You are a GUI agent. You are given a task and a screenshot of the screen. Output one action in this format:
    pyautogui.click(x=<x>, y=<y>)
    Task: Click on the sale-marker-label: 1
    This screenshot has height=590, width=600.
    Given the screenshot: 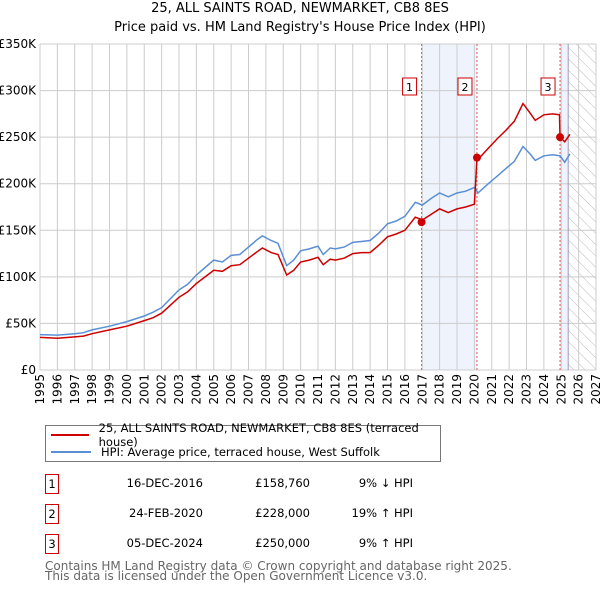 What is the action you would take?
    pyautogui.click(x=409, y=87)
    